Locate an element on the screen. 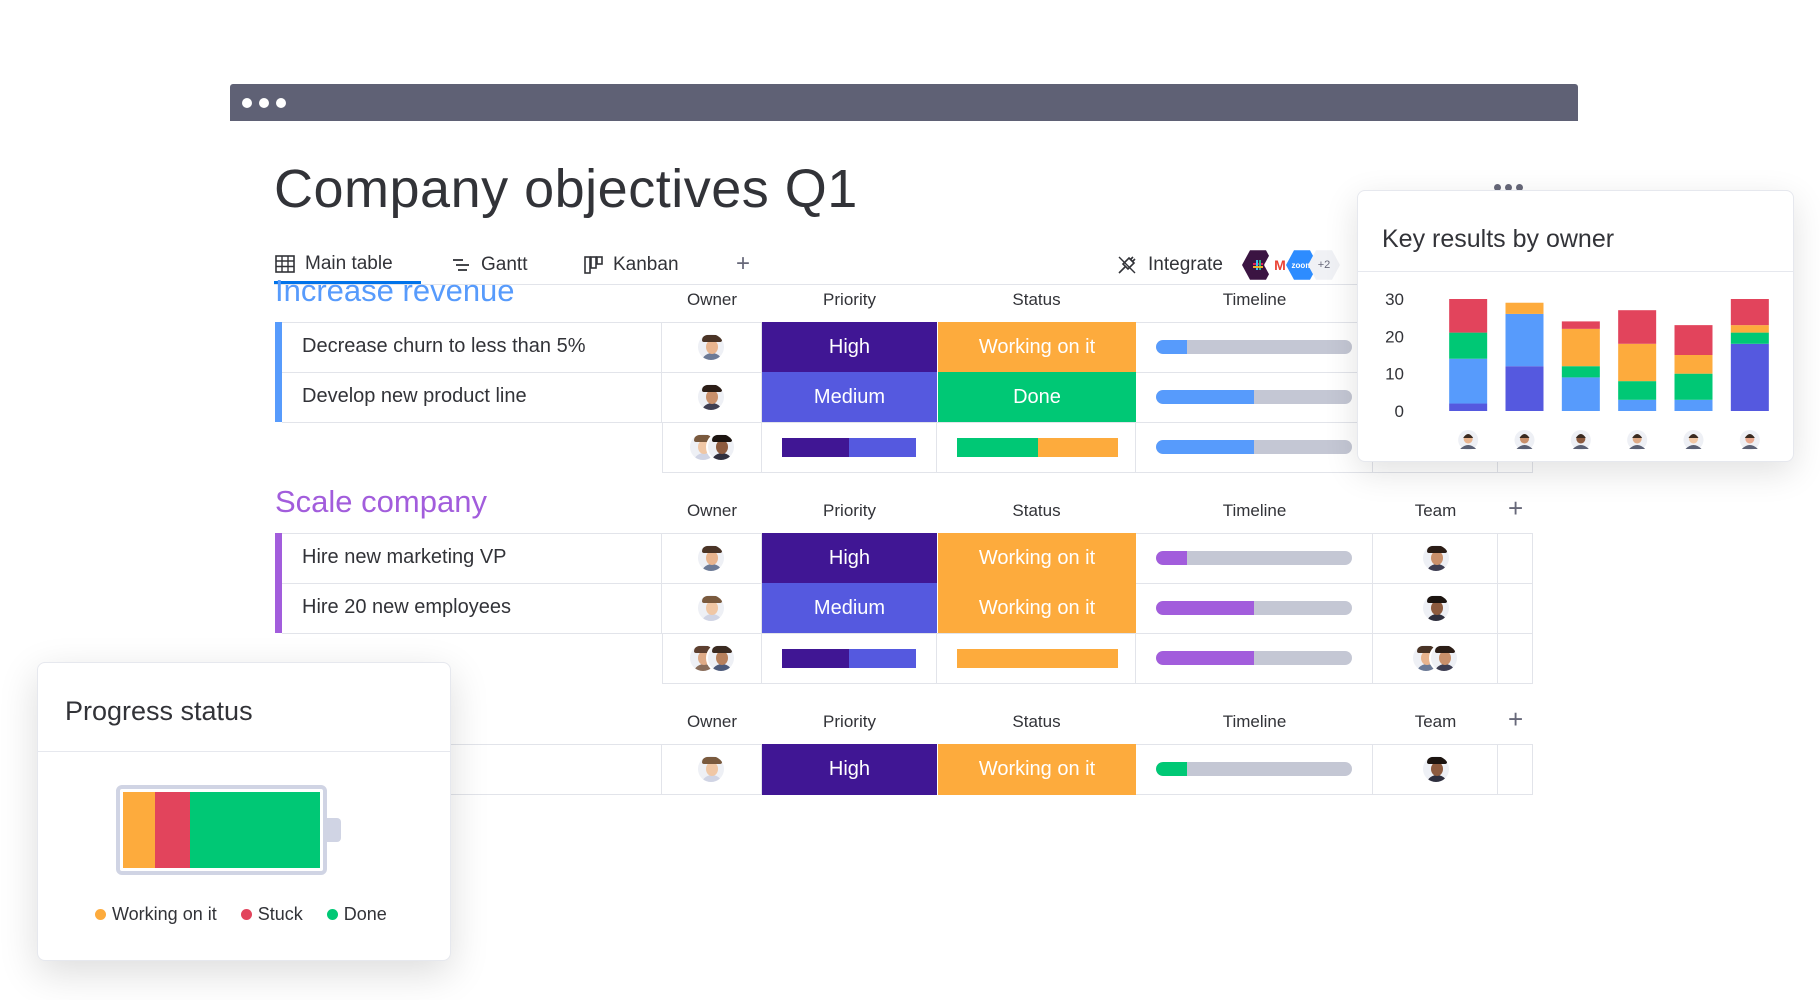 The width and height of the screenshot is (1820, 1000). group-color-bar is located at coordinates (278, 608).